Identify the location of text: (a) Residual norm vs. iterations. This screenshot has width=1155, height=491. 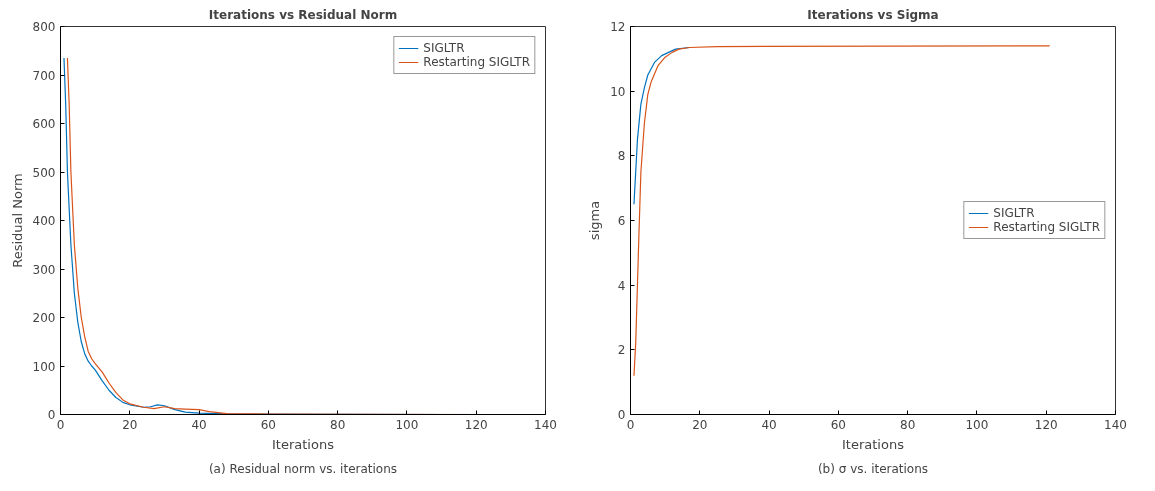
(303, 468).